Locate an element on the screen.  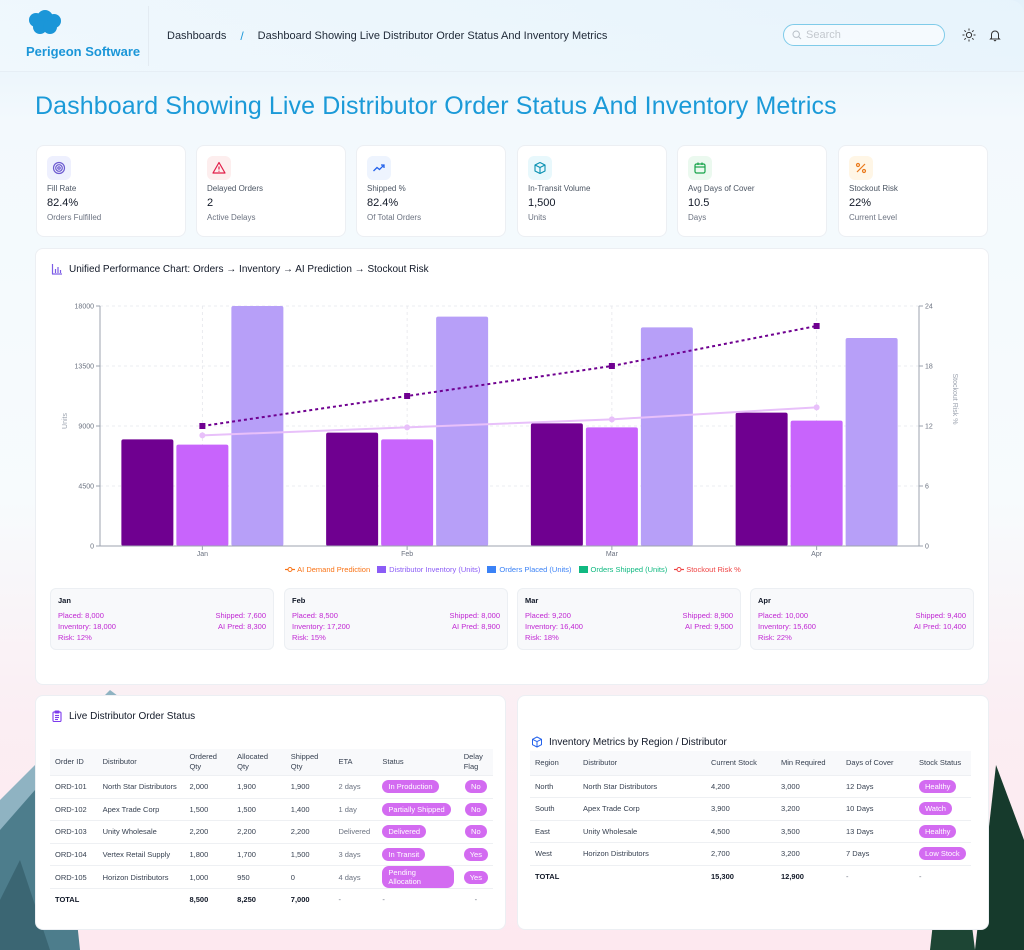
legend-label: Orders Placed (Units) is located at coordinates (535, 569).